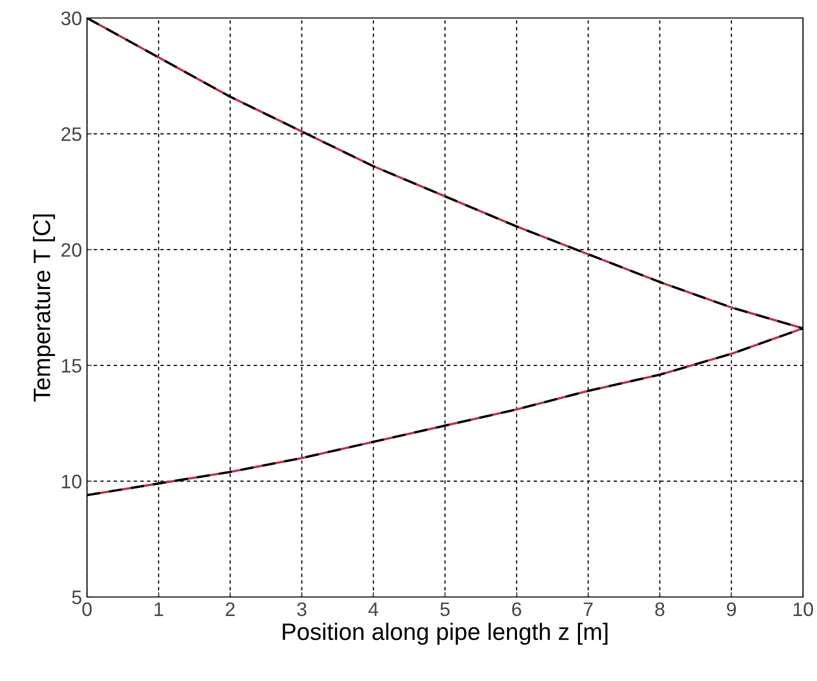 The image size is (817, 681). What do you see at coordinates (71, 250) in the screenshot?
I see `y-tick-label: 20` at bounding box center [71, 250].